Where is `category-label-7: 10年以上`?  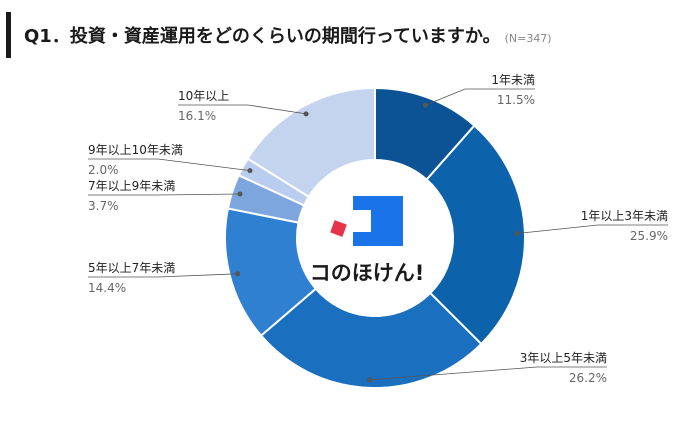
category-label-7: 10年以上 is located at coordinates (203, 96).